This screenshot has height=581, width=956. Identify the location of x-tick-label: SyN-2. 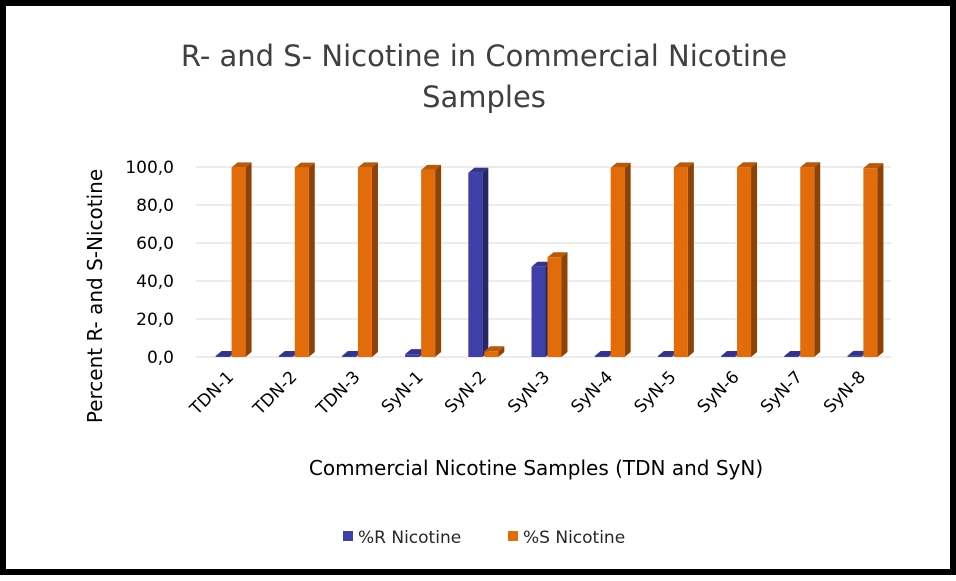
(466, 392).